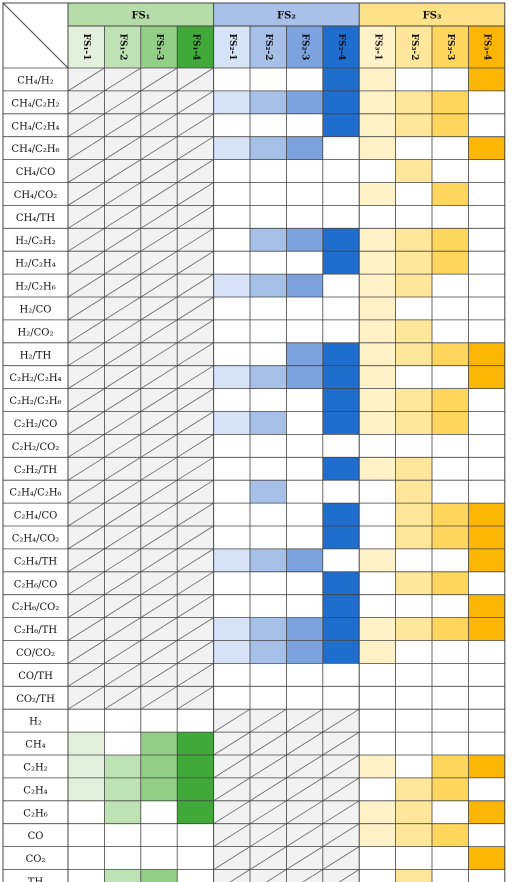 This screenshot has width=513, height=882. I want to click on group-label-g1: FS₁, so click(140, 16).